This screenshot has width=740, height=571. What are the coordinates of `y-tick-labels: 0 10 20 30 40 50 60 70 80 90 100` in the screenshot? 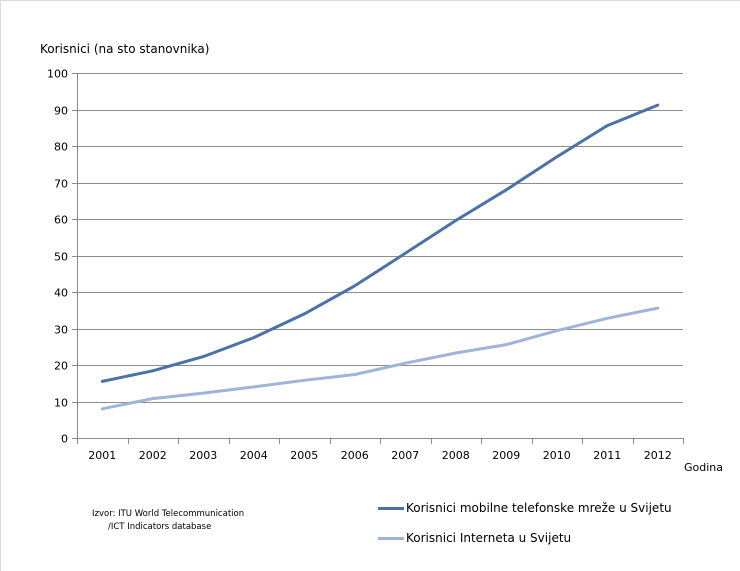 It's located at (57, 257).